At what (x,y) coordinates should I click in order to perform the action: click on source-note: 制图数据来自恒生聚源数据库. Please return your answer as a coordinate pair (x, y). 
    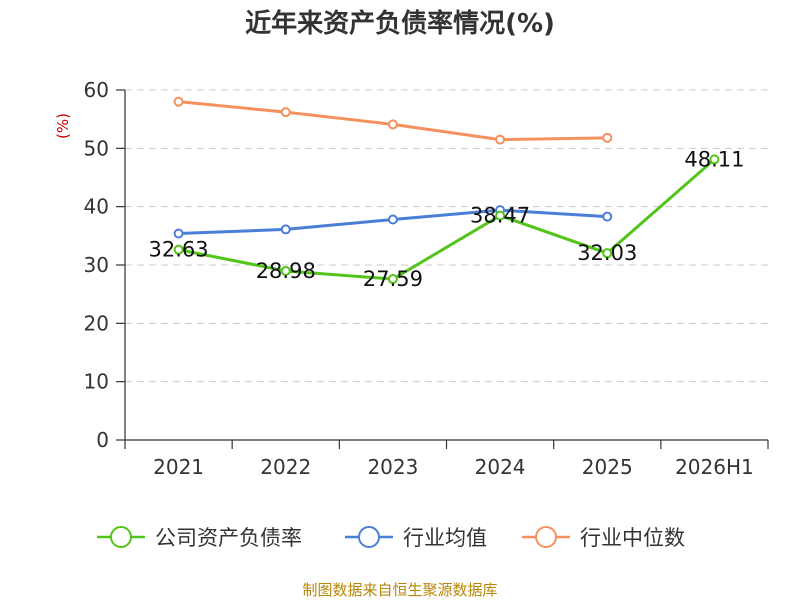
    Looking at the image, I should click on (399, 590).